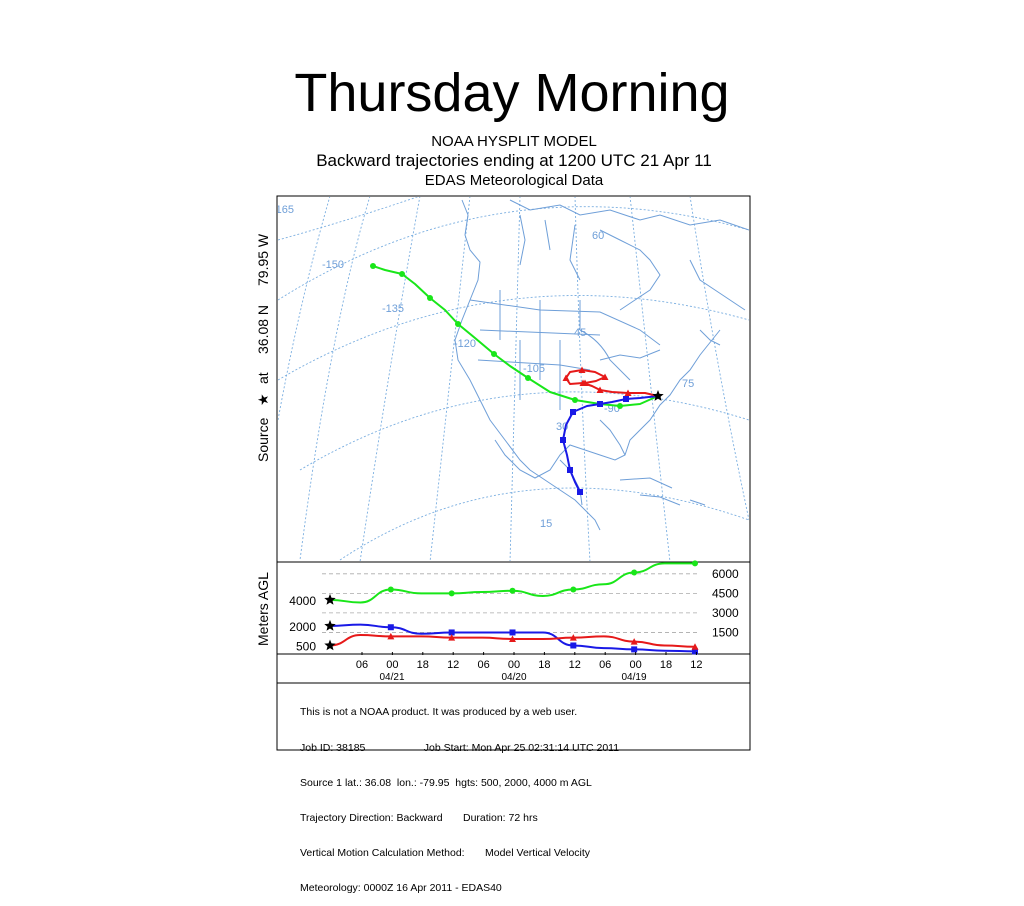  I want to click on source-at-label: at, so click(263, 378).